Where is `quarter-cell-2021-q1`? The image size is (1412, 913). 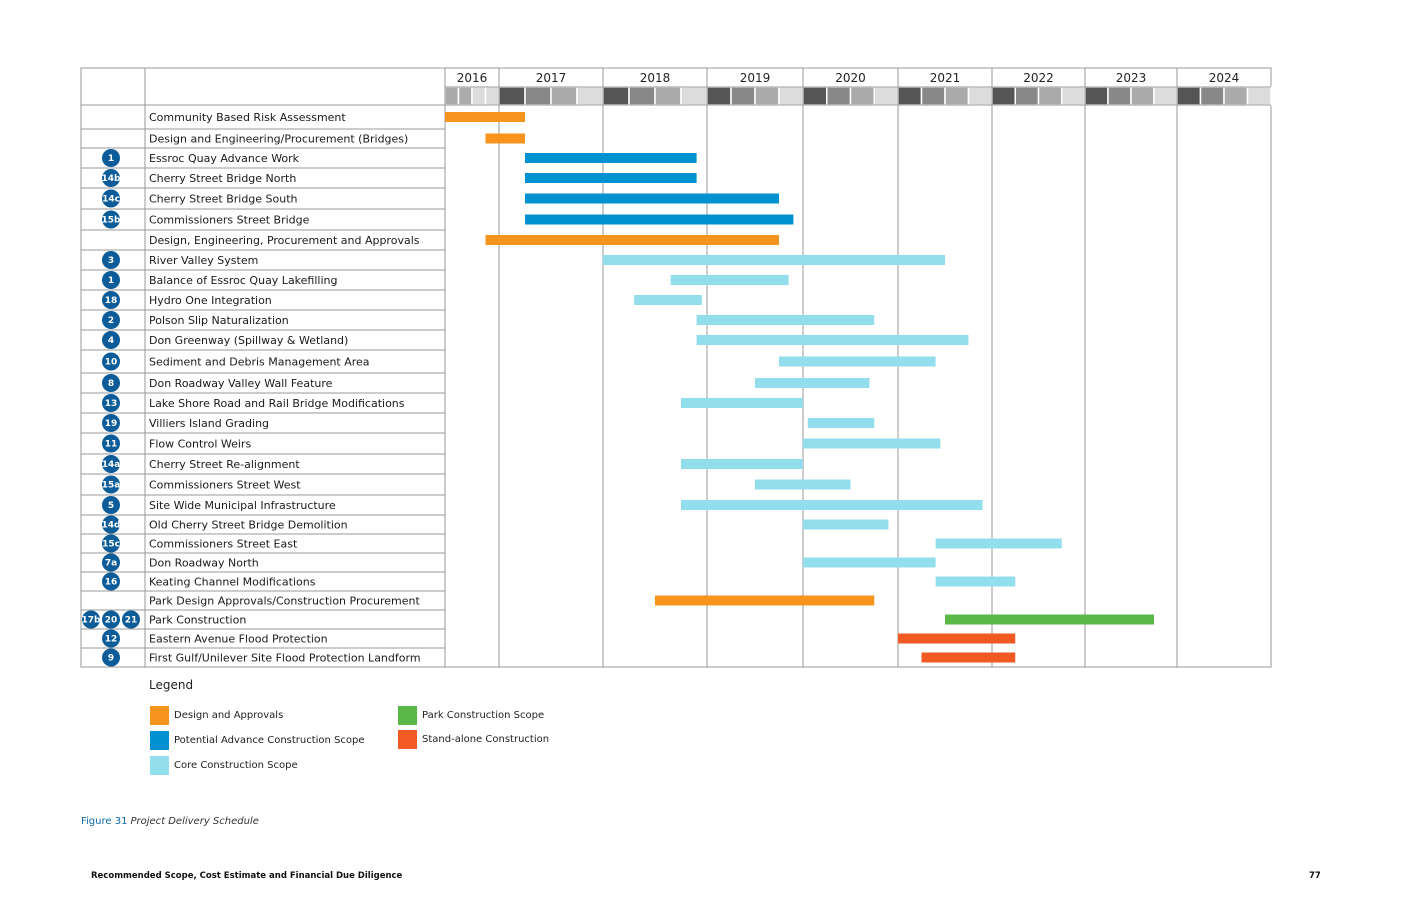
quarter-cell-2021-q1 is located at coordinates (910, 96).